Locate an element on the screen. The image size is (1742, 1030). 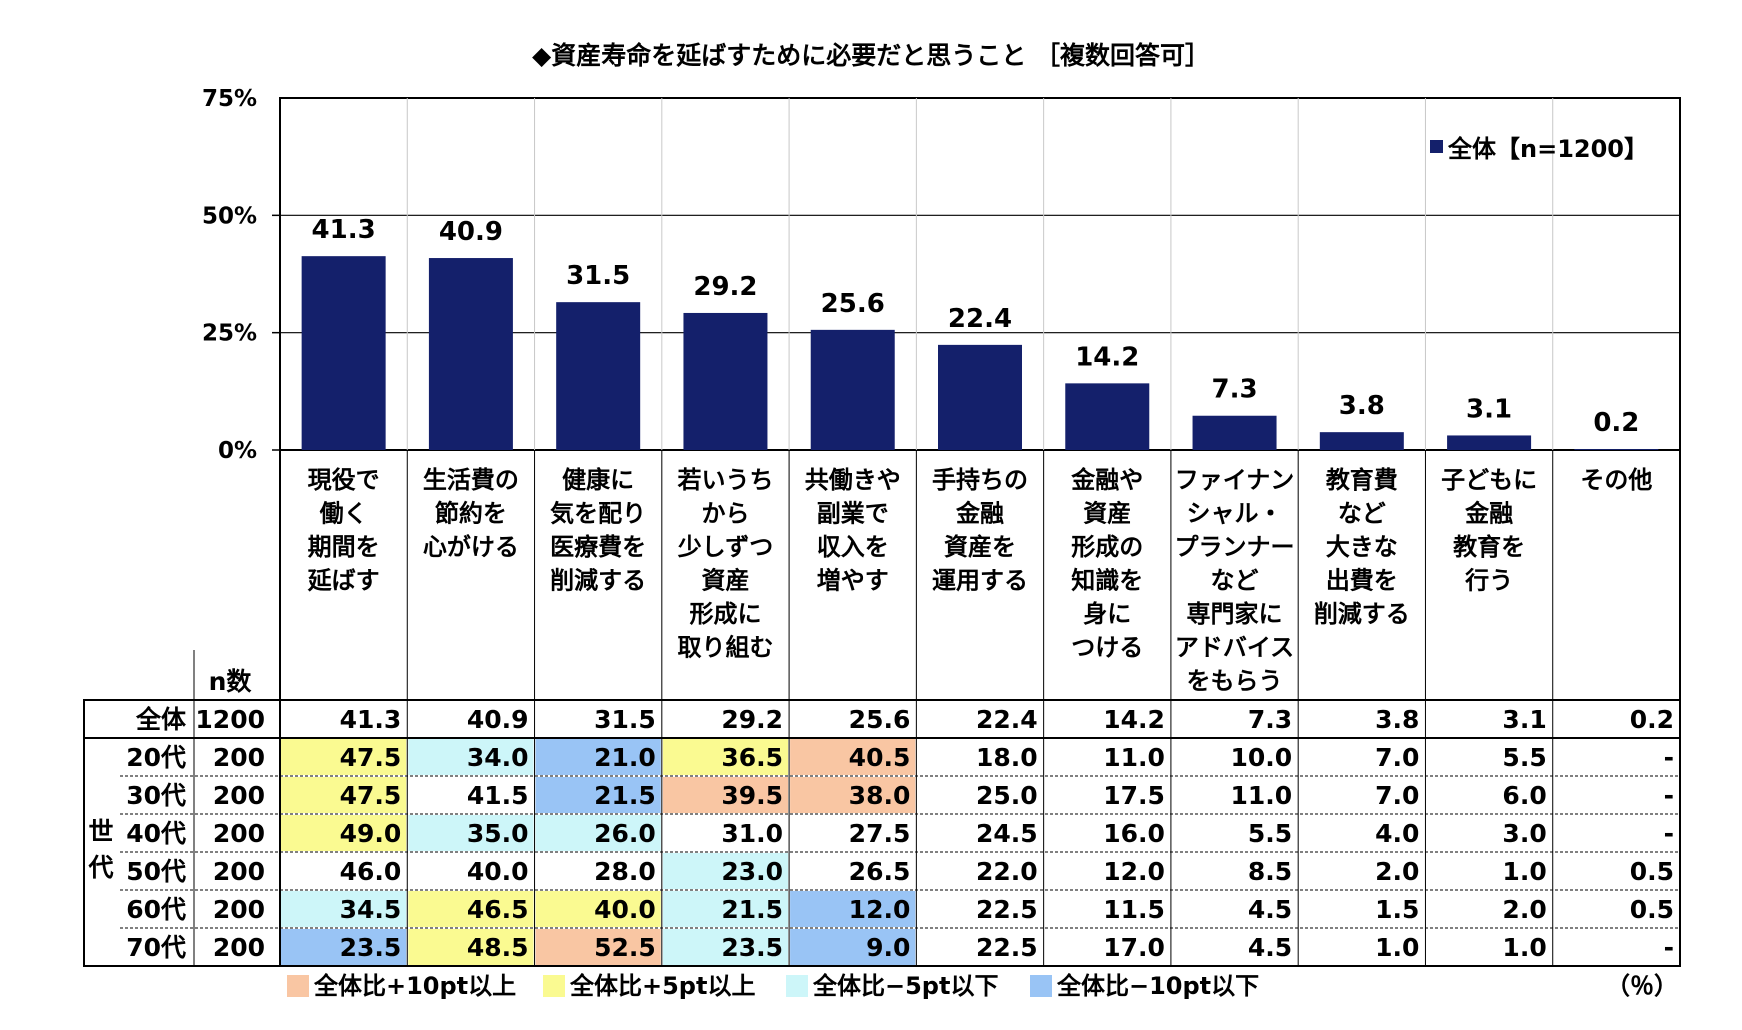
table-cell-value: 3.0 is located at coordinates (1524, 833).